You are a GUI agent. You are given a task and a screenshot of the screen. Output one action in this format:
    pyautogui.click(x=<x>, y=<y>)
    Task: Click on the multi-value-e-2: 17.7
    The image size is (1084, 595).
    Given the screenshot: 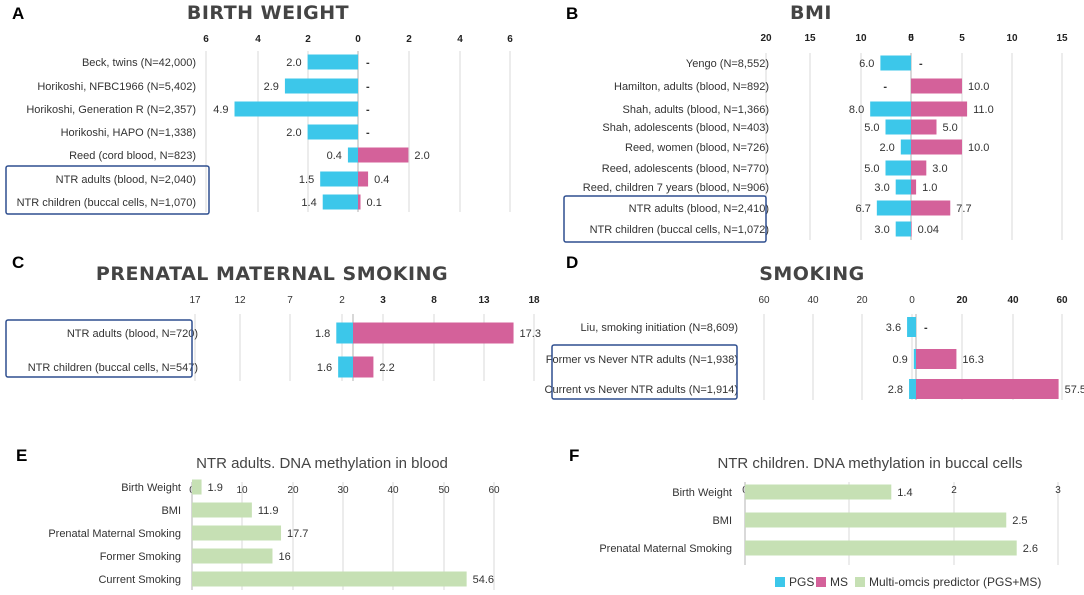 What is the action you would take?
    pyautogui.click(x=297, y=534)
    